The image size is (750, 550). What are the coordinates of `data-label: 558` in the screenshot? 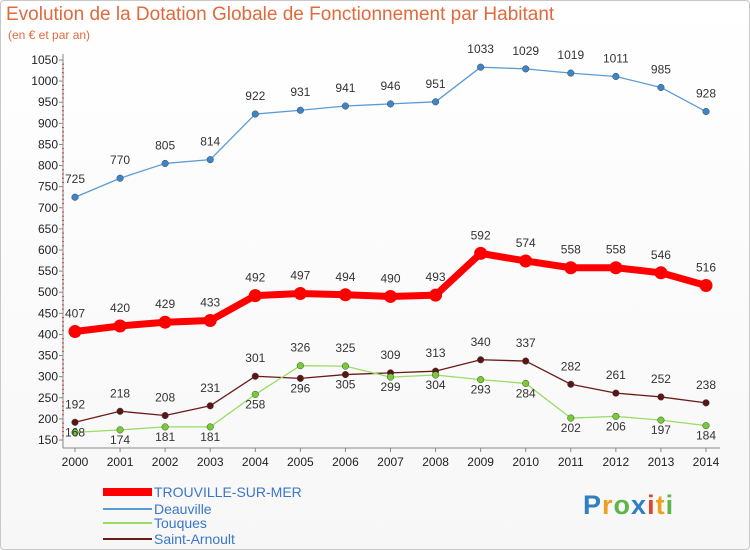 It's located at (616, 250).